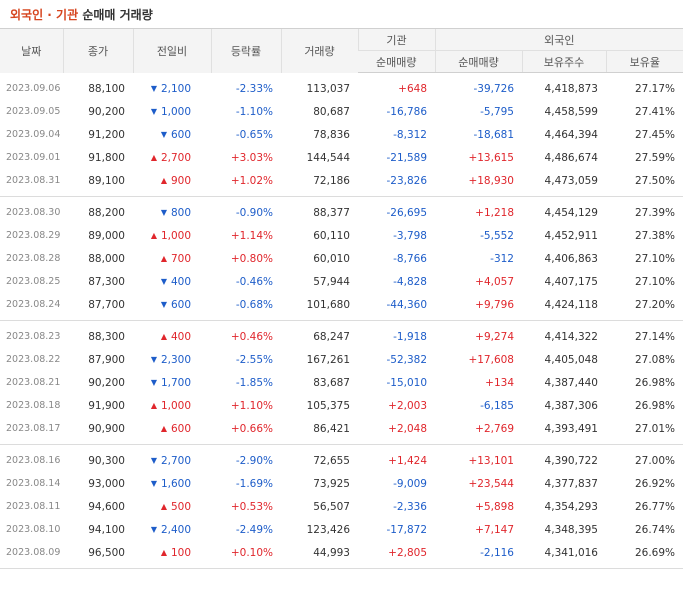  I want to click on row-foreign-shares: 4,341,016, so click(571, 552).